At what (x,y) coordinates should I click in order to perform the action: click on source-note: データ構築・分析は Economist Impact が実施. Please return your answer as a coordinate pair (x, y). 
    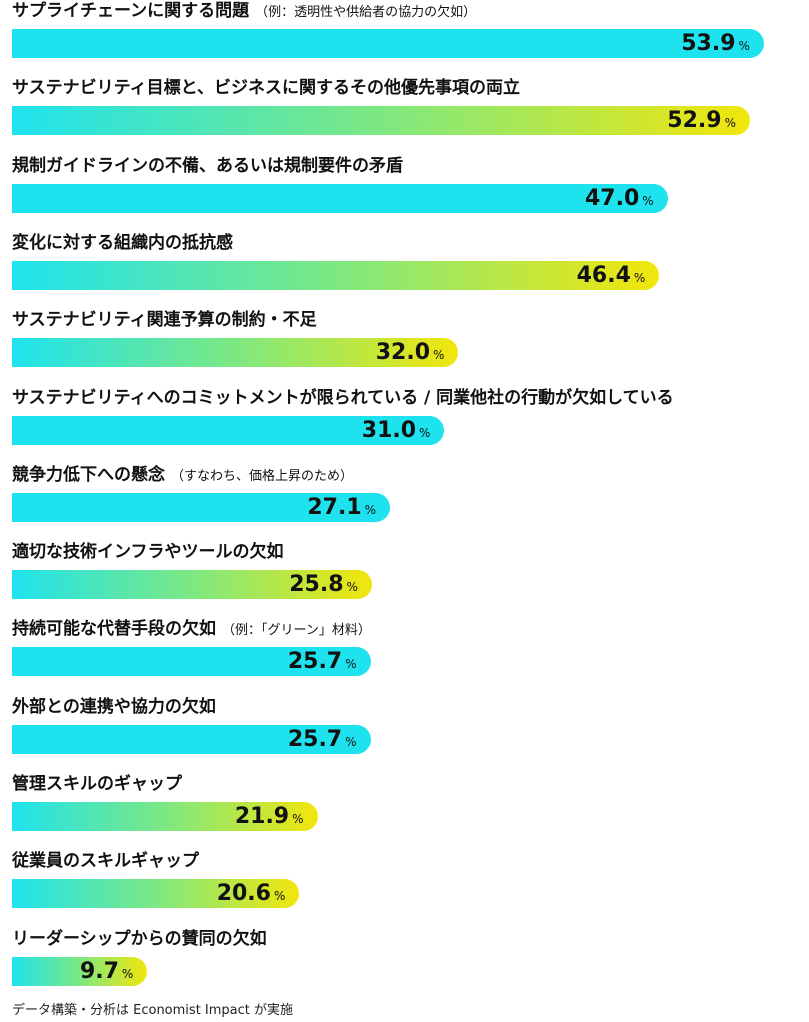
    Looking at the image, I should click on (153, 1010).